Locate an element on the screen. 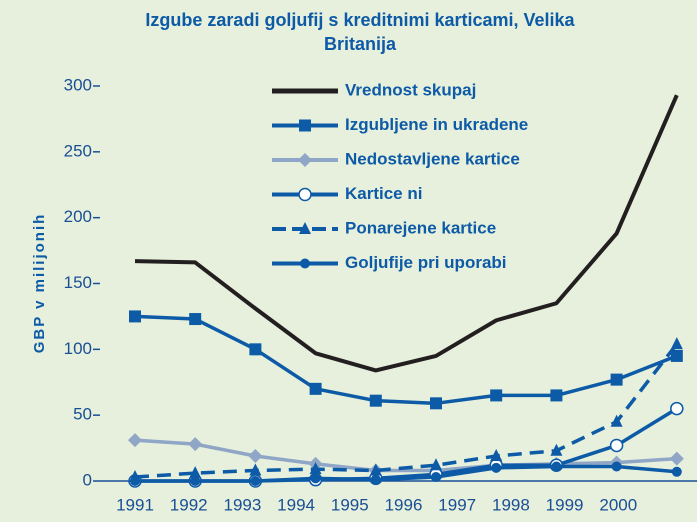 Image resolution: width=697 pixels, height=522 pixels. x-tick-label: 1995 is located at coordinates (350, 504).